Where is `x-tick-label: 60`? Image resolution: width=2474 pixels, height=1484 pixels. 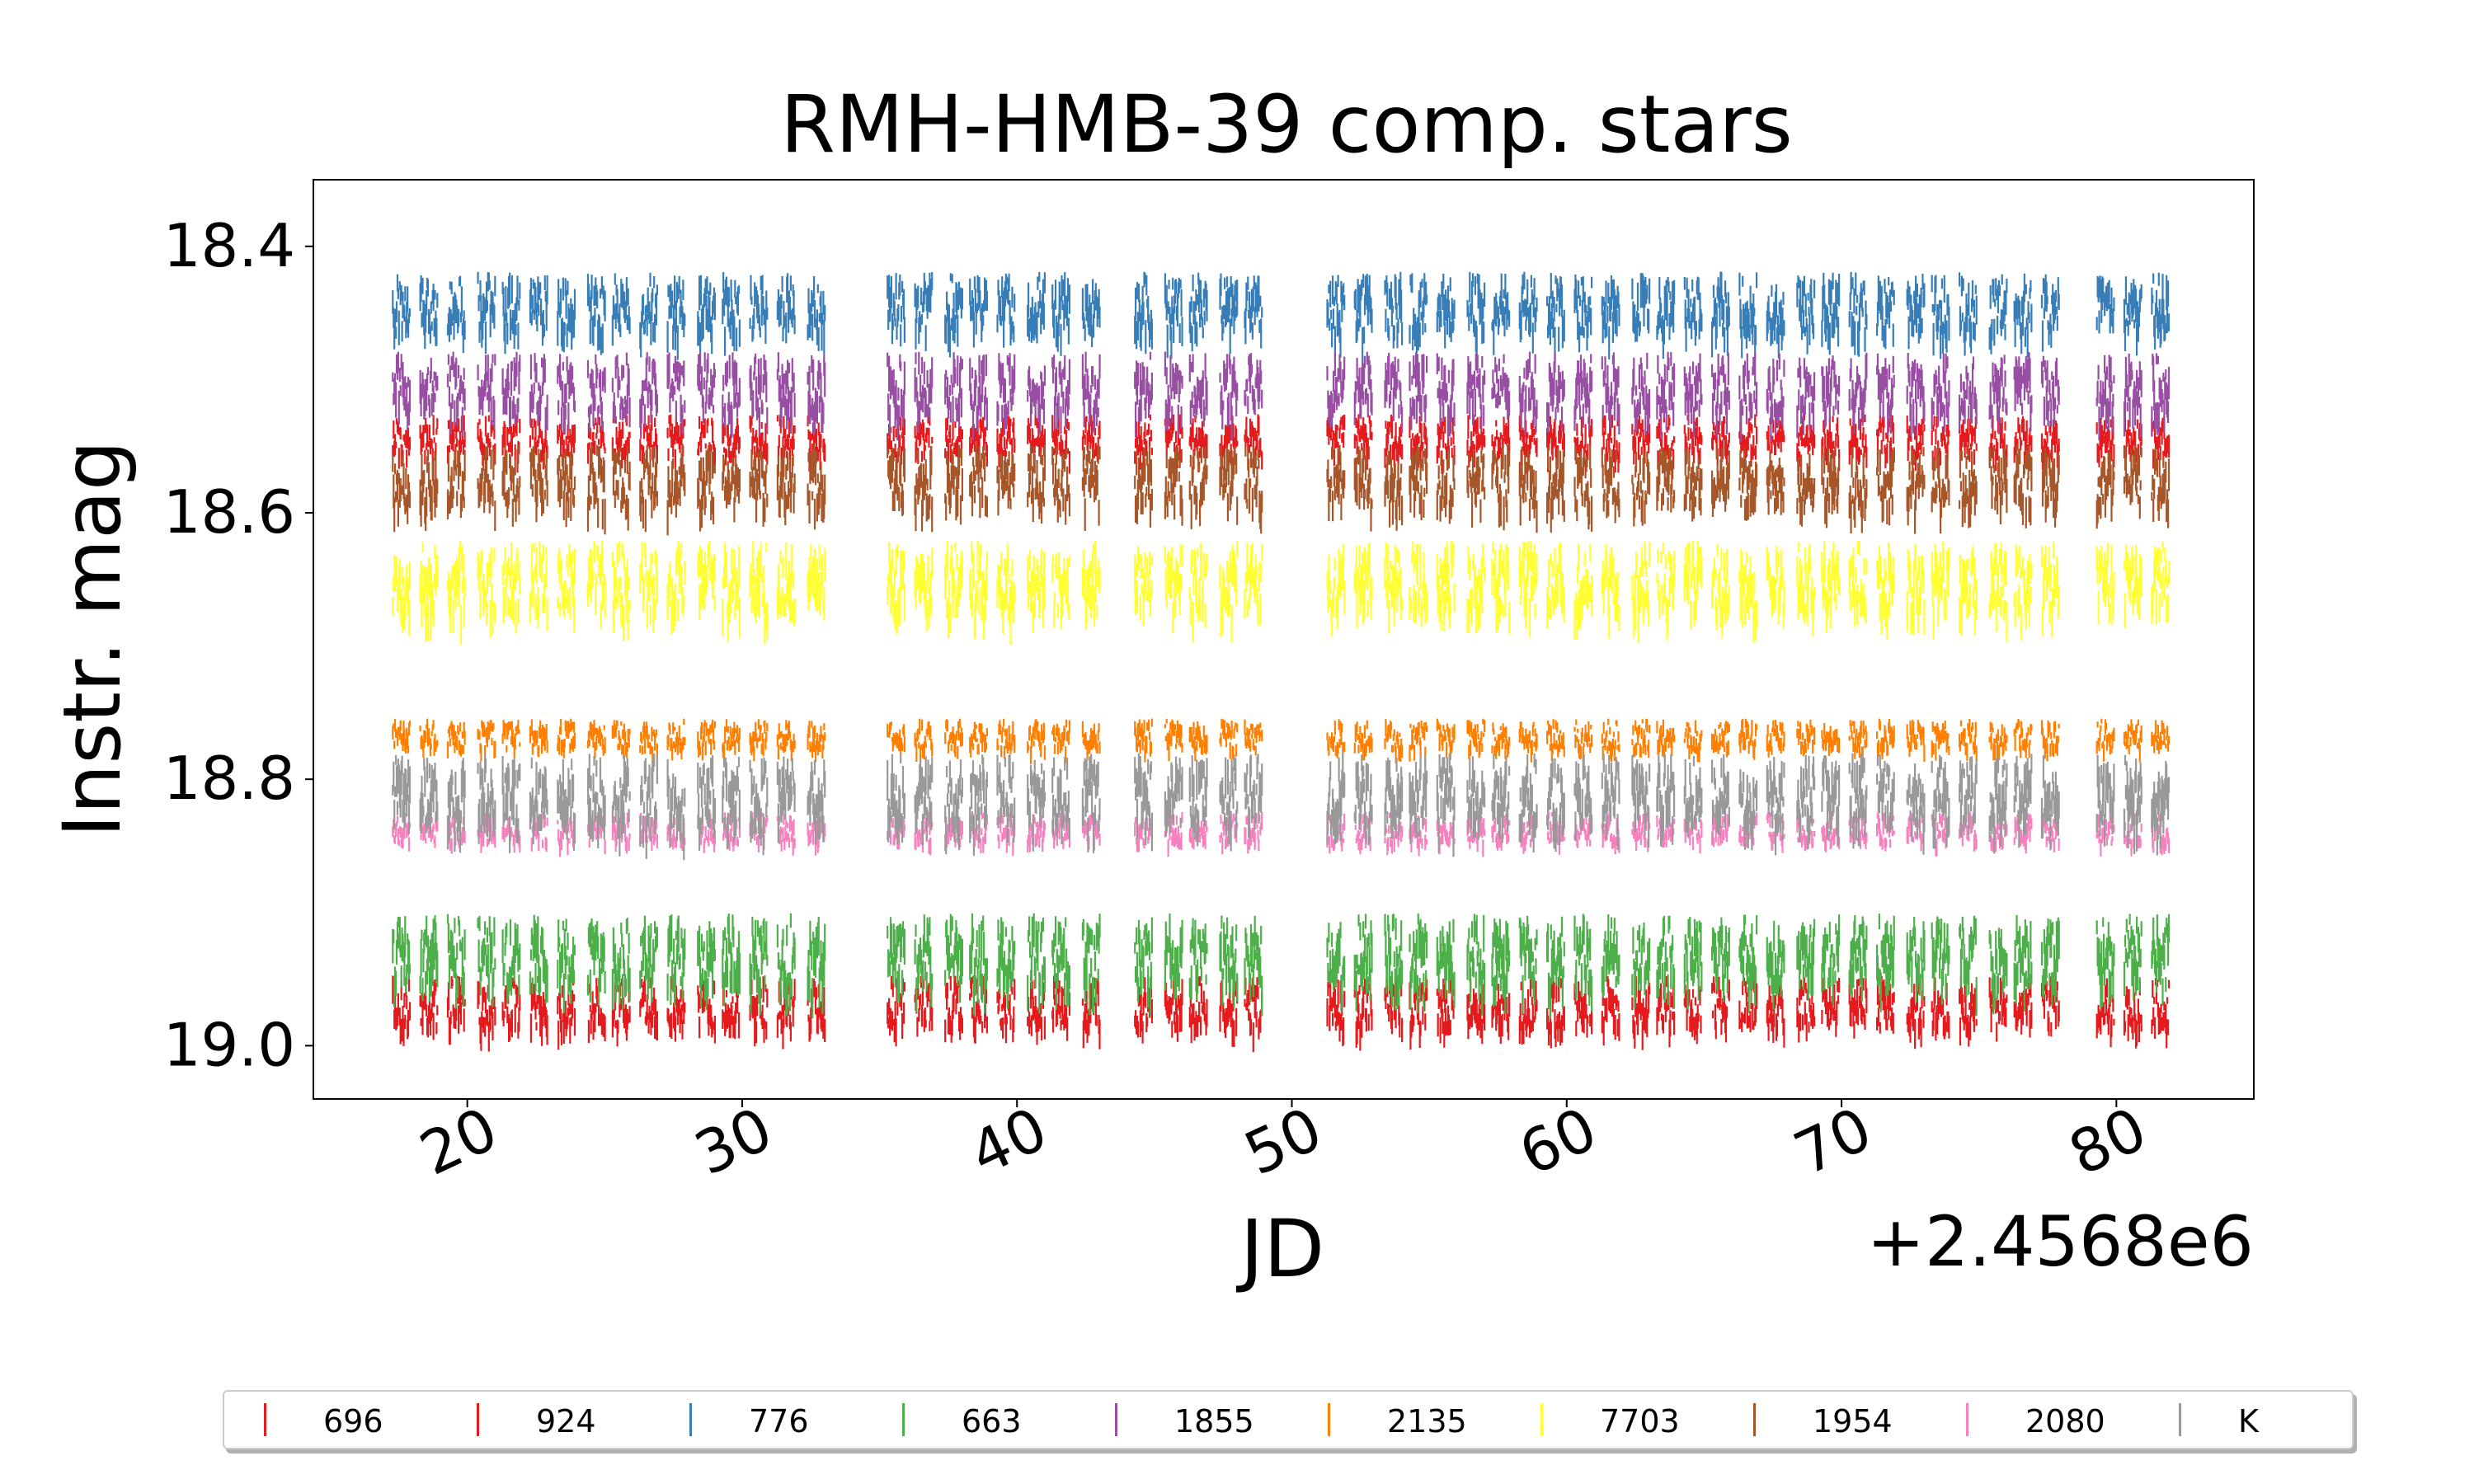 x-tick-label: 60 is located at coordinates (1558, 1141).